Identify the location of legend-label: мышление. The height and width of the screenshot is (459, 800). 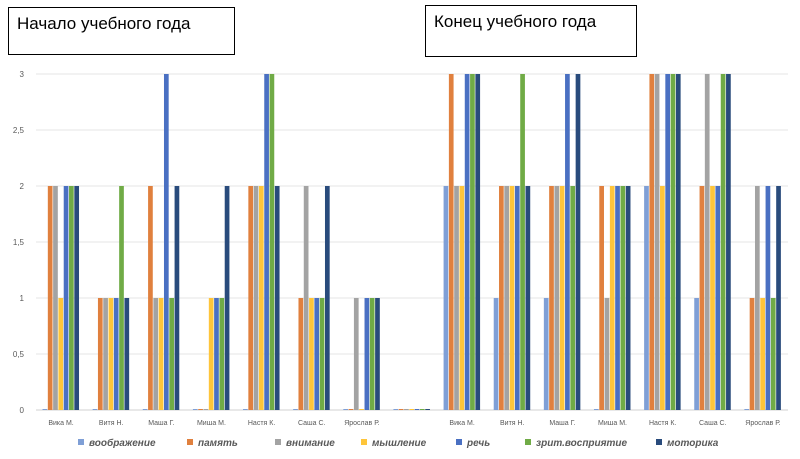
(399, 443).